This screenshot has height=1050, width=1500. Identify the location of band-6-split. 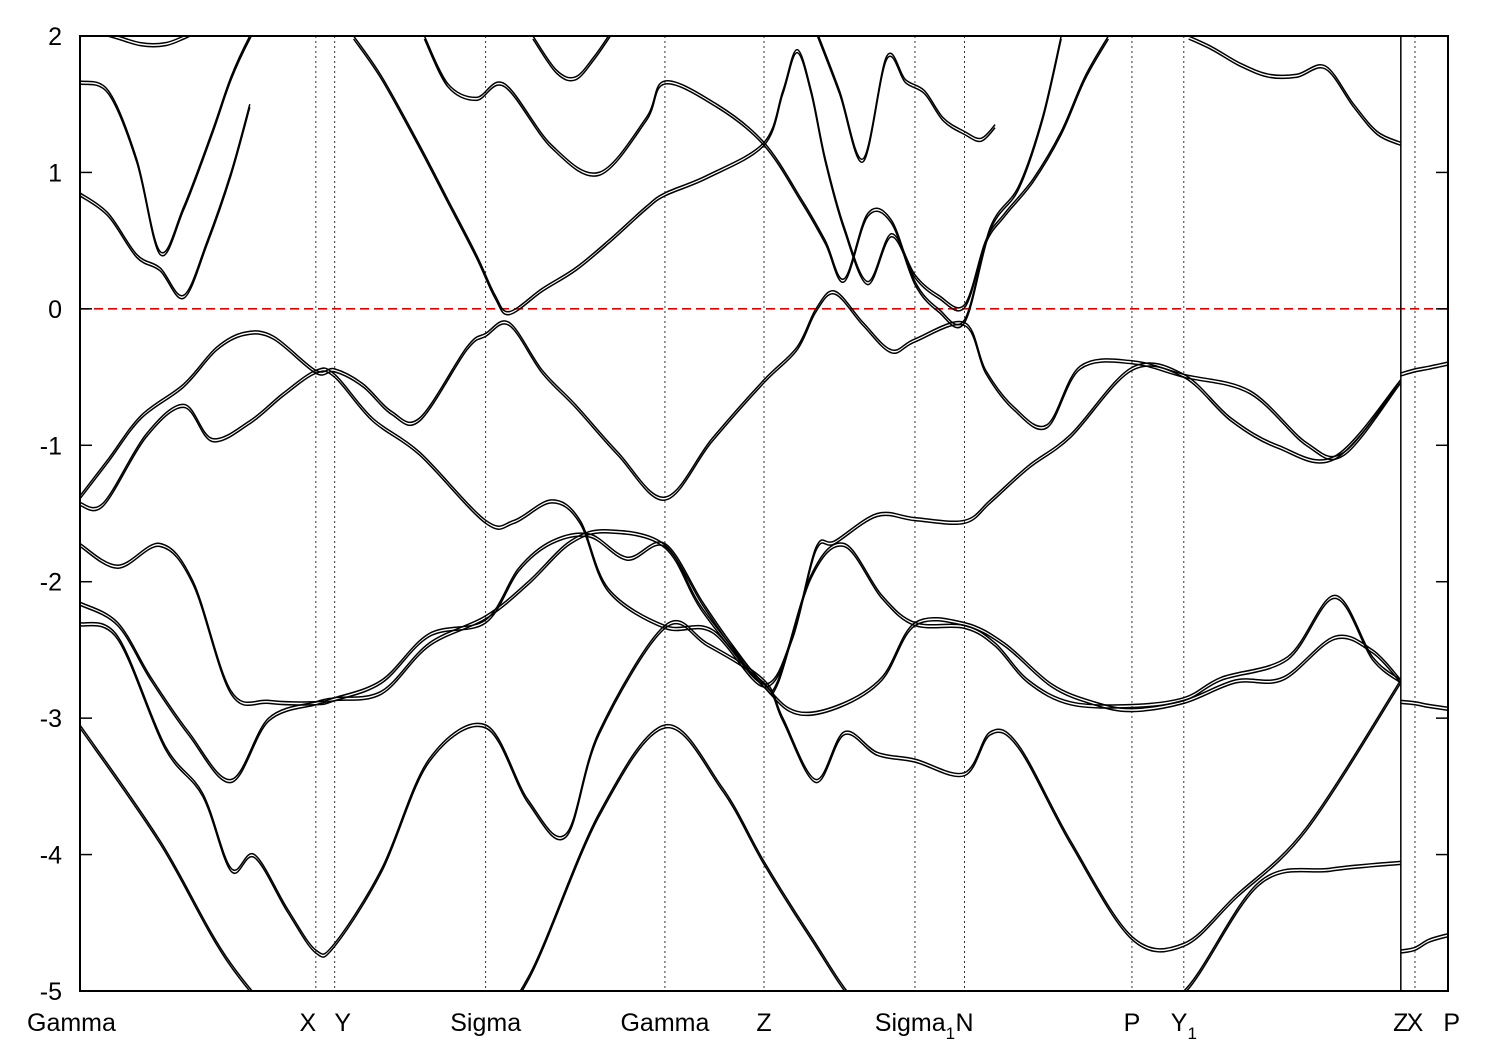
(166, 146).